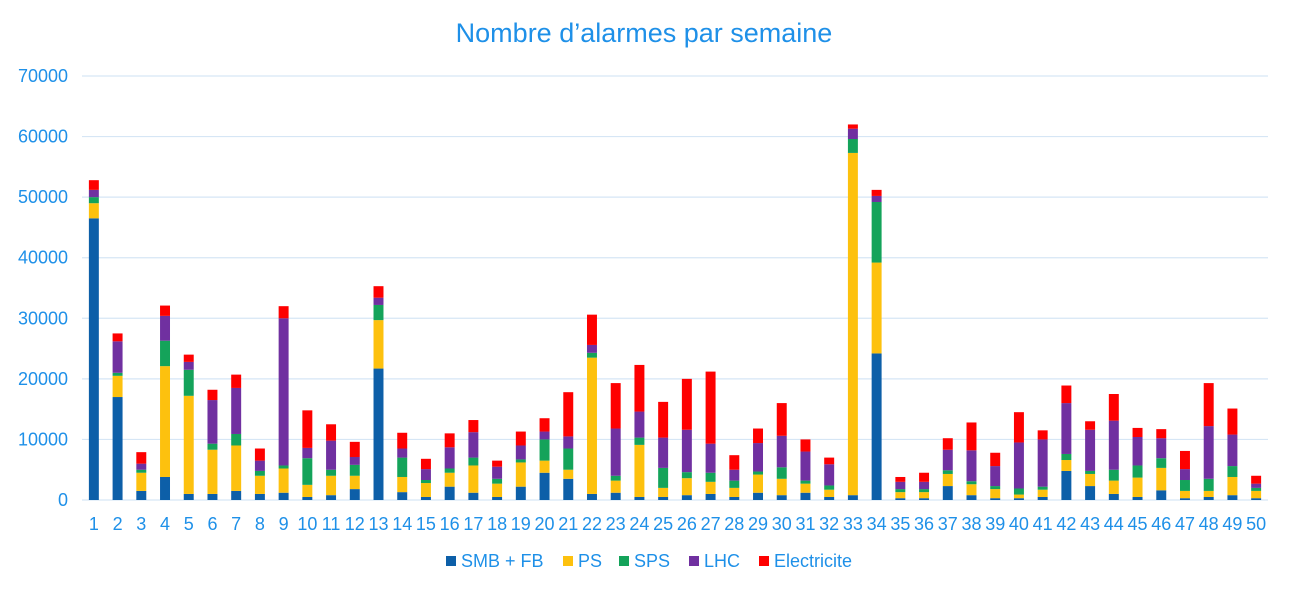 The height and width of the screenshot is (589, 1289). Describe the element at coordinates (1161, 524) in the screenshot. I see `x-tick-label: 46` at that location.